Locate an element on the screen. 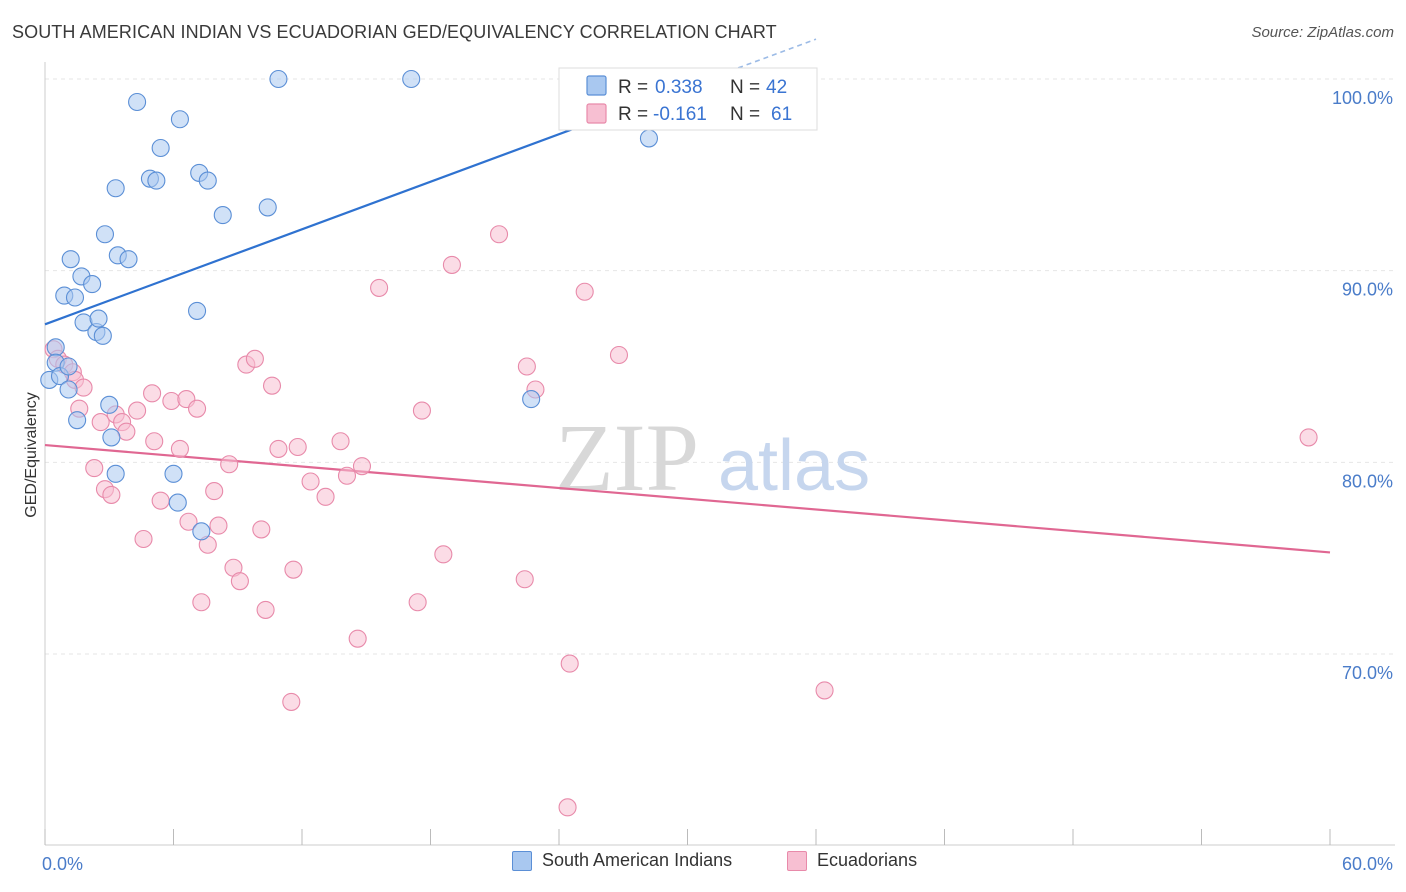 This screenshot has height=892, width=1406. legend-item-south-american-indians: South American Indians is located at coordinates (622, 860).